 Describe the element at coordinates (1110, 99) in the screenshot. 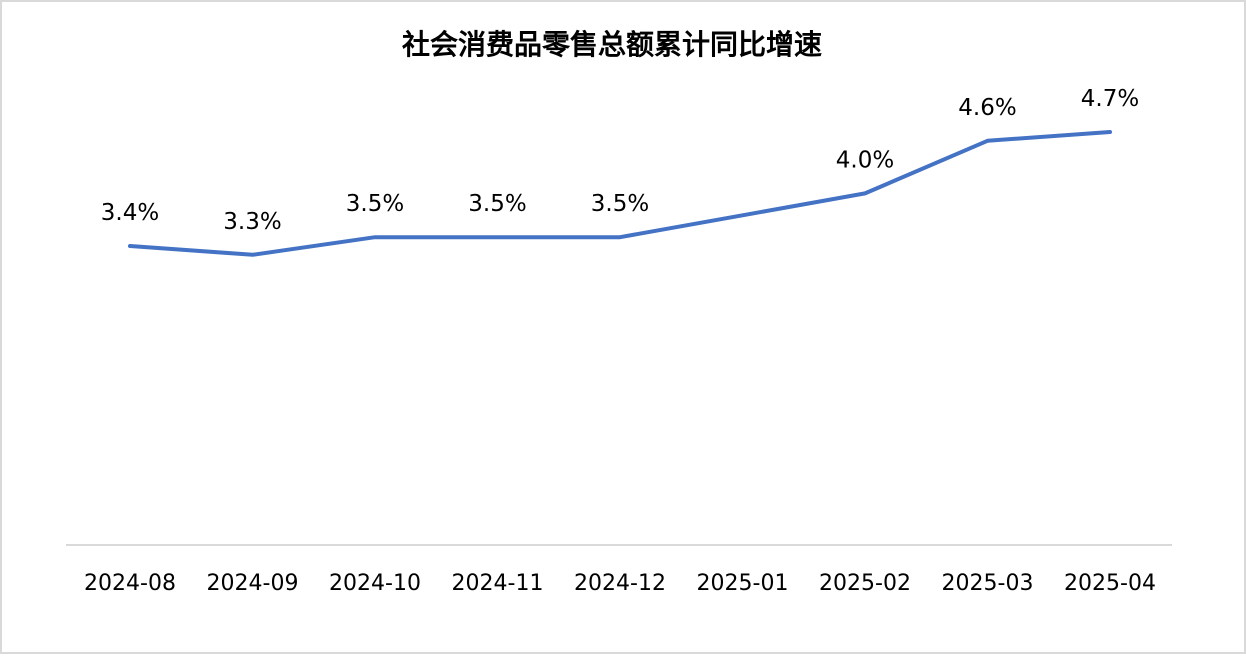

I see `data-label: 4.7%` at that location.